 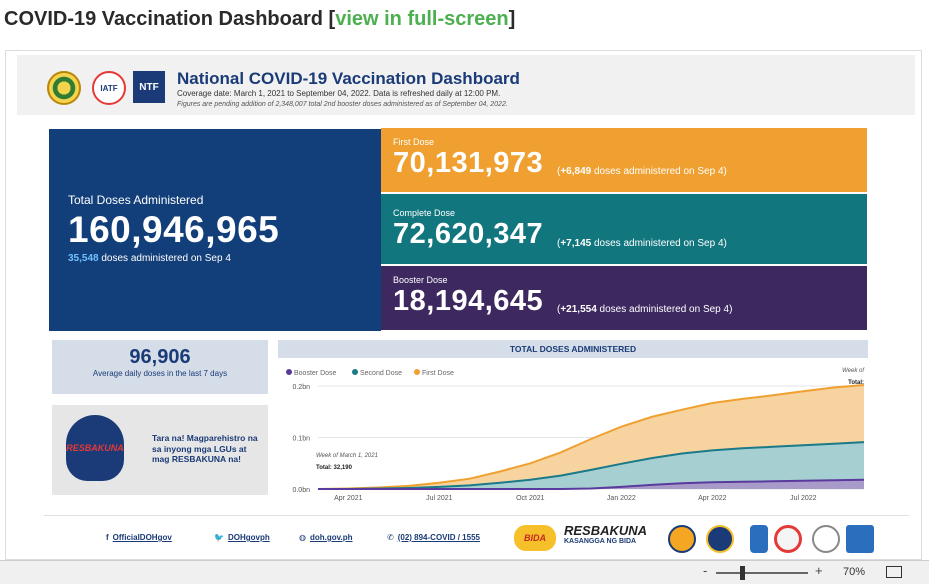 I want to click on first-dose-line, so click(x=591, y=437).